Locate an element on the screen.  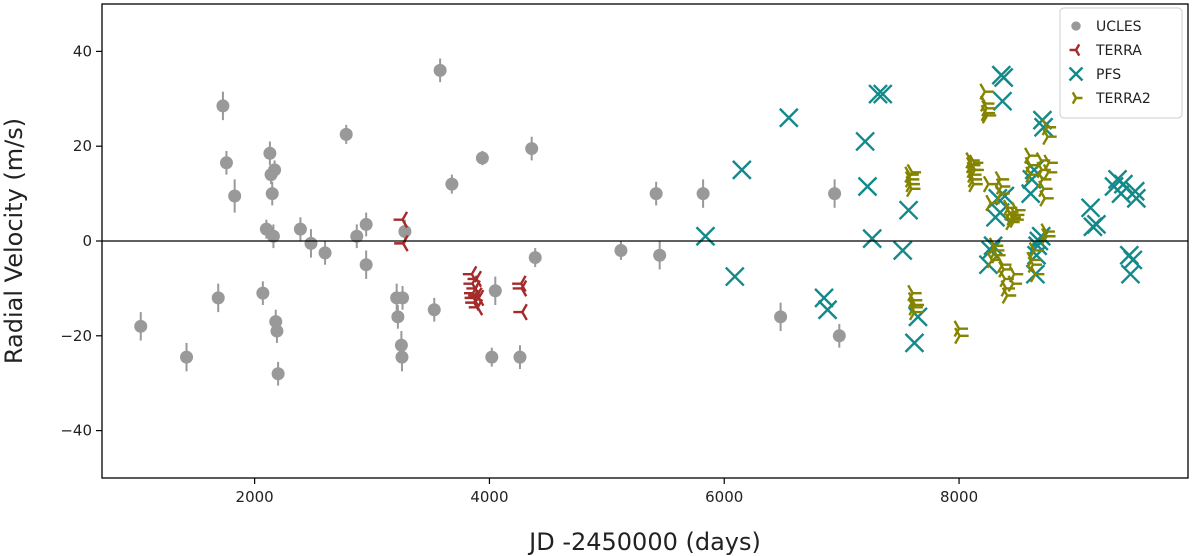
y-tick-label: −20 is located at coordinates (76, 336).